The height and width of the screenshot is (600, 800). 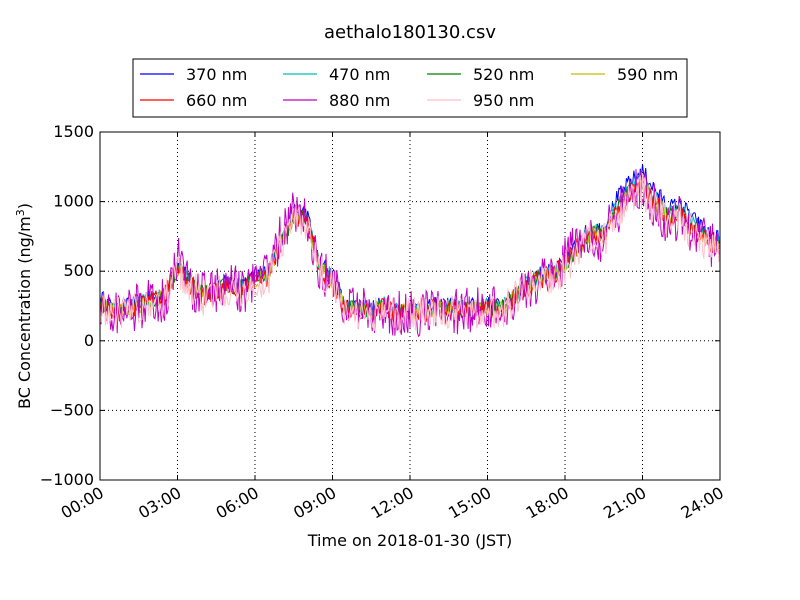 What do you see at coordinates (89, 340) in the screenshot?
I see `y-tick-label: 0` at bounding box center [89, 340].